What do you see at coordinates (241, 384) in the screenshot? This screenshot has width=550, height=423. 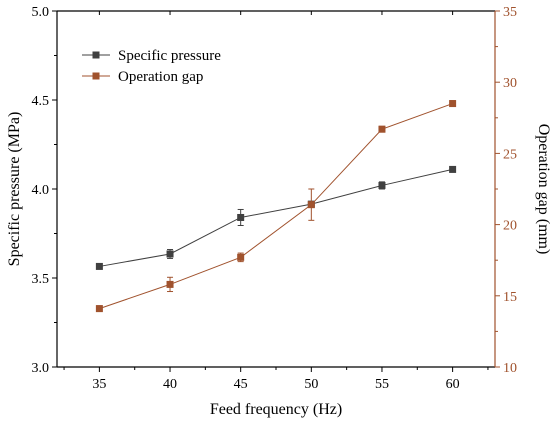 I see `x-tick-label: 45` at bounding box center [241, 384].